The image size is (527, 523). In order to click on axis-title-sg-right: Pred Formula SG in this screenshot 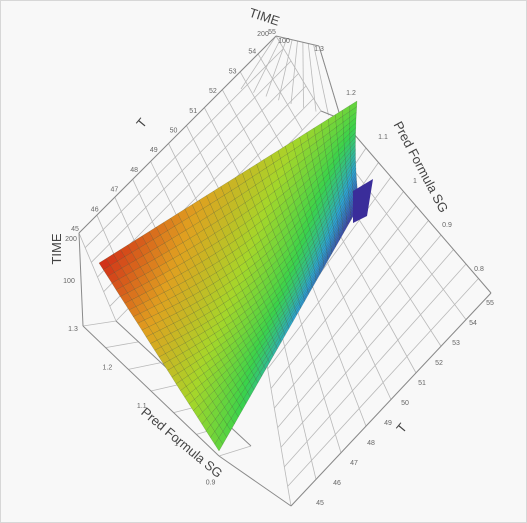, I will do `click(421, 167)`.